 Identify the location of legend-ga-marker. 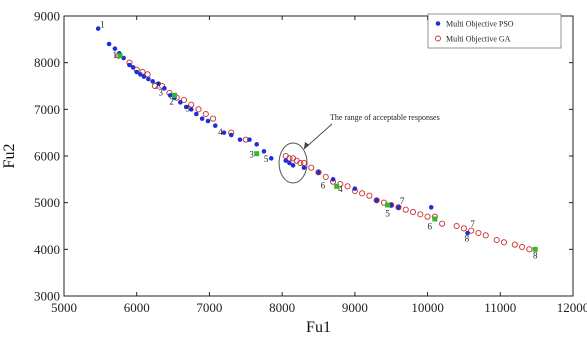
(438, 38).